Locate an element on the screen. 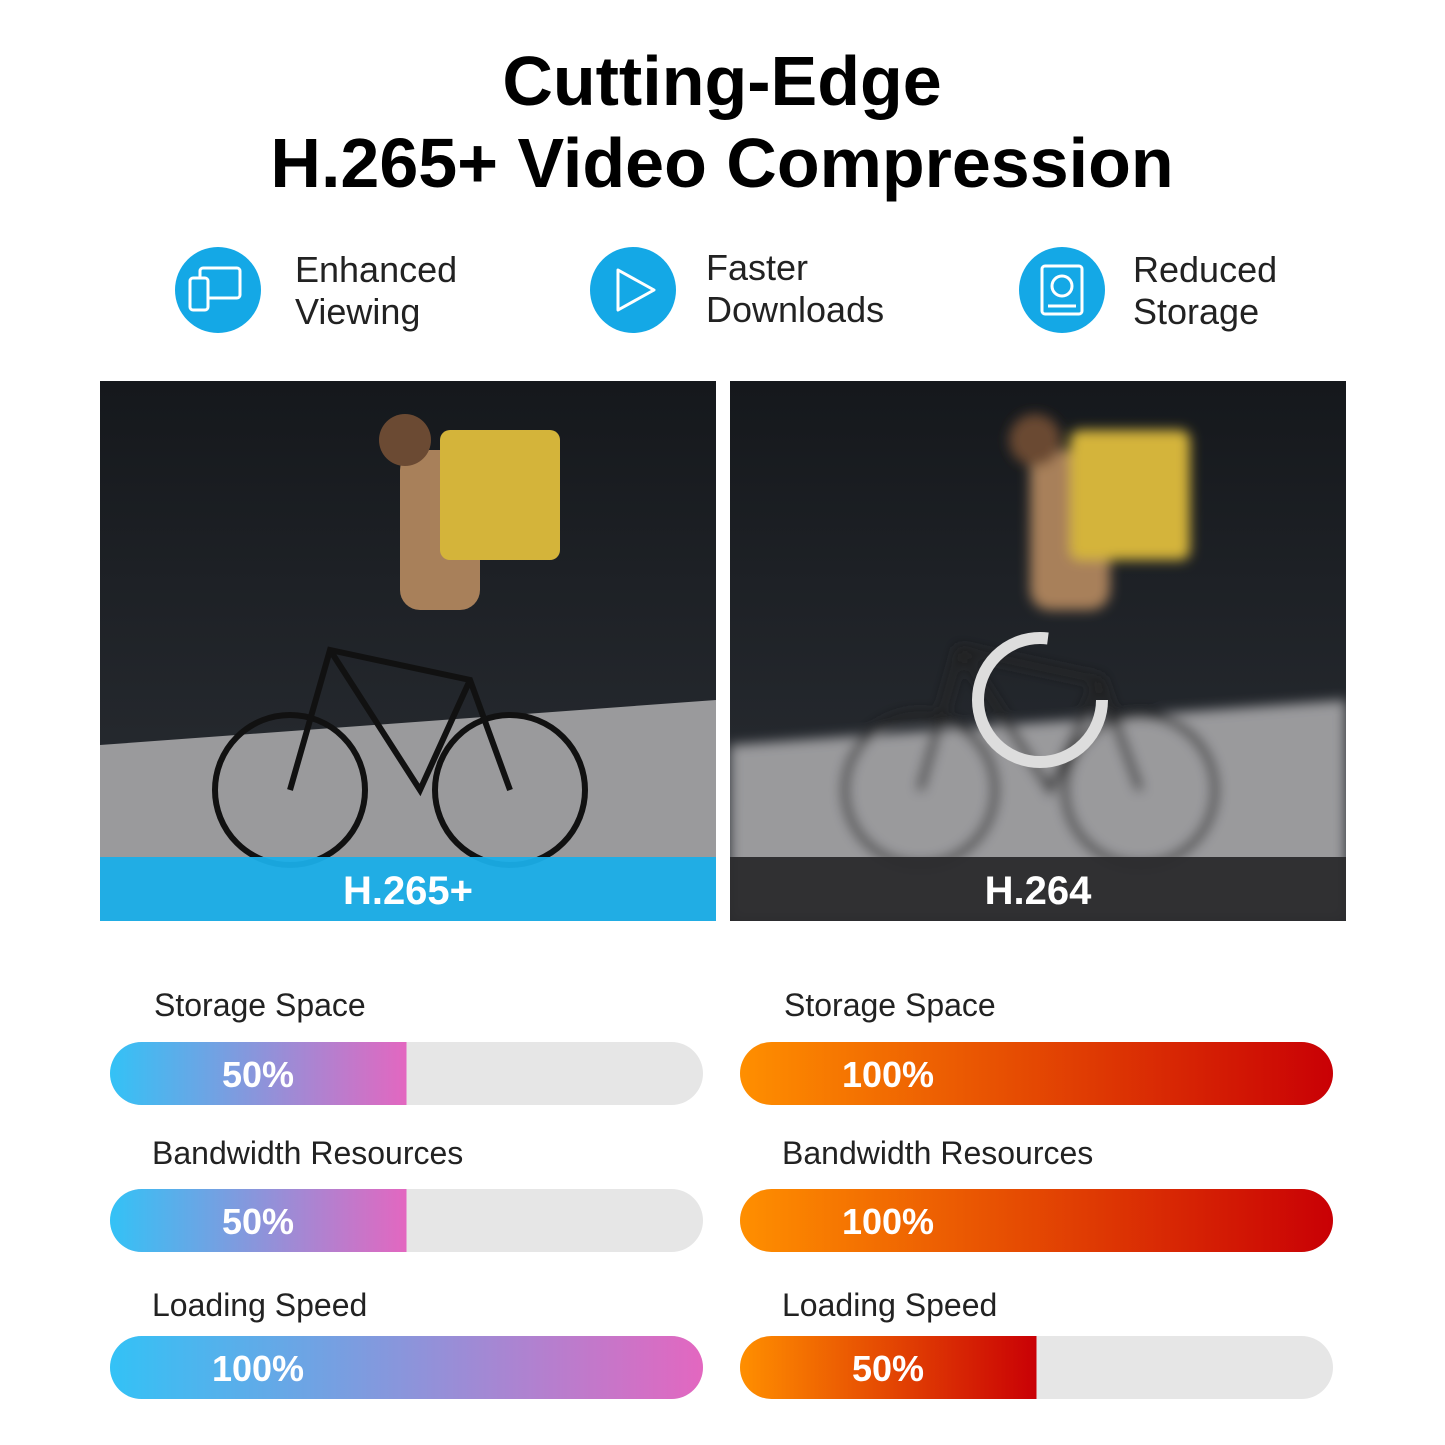 The height and width of the screenshot is (1445, 1445). title: H.265+ Video Compression is located at coordinates (721, 163).